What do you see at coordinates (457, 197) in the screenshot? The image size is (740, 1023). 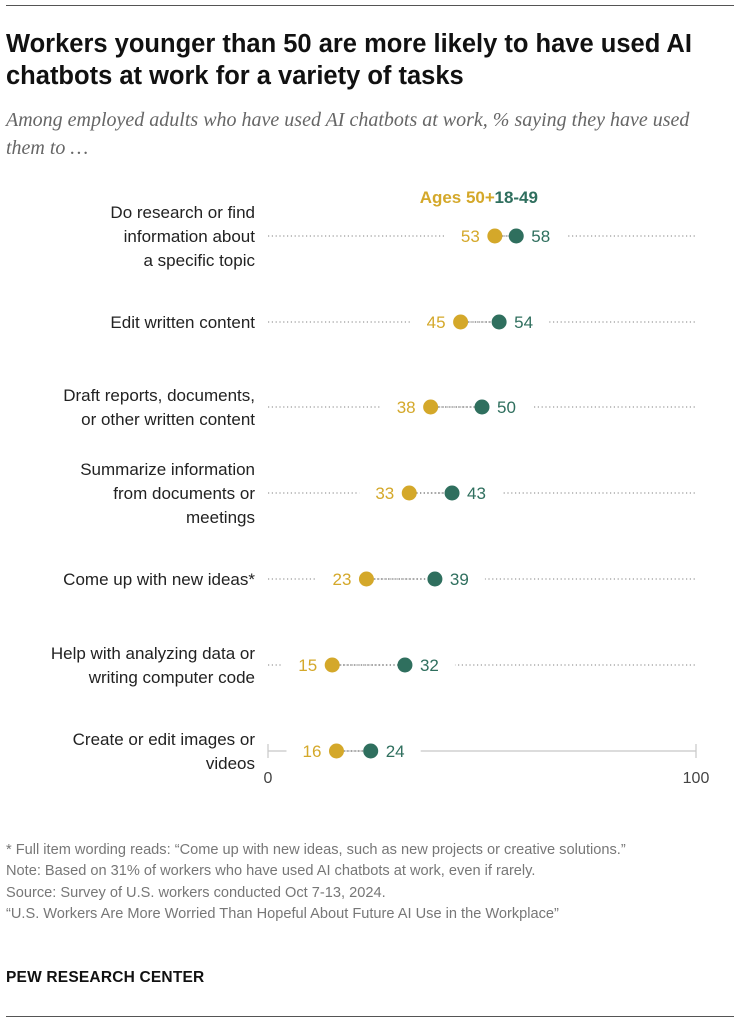 I see `legend-label-ages-50-plus: Ages 50+` at bounding box center [457, 197].